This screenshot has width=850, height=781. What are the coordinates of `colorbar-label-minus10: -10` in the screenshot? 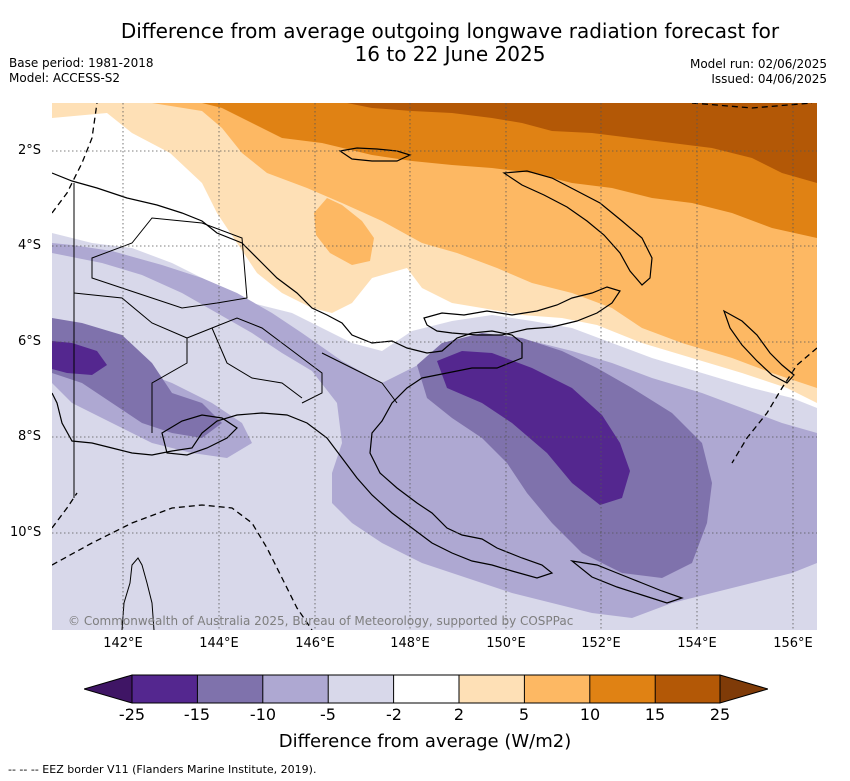 It's located at (263, 714).